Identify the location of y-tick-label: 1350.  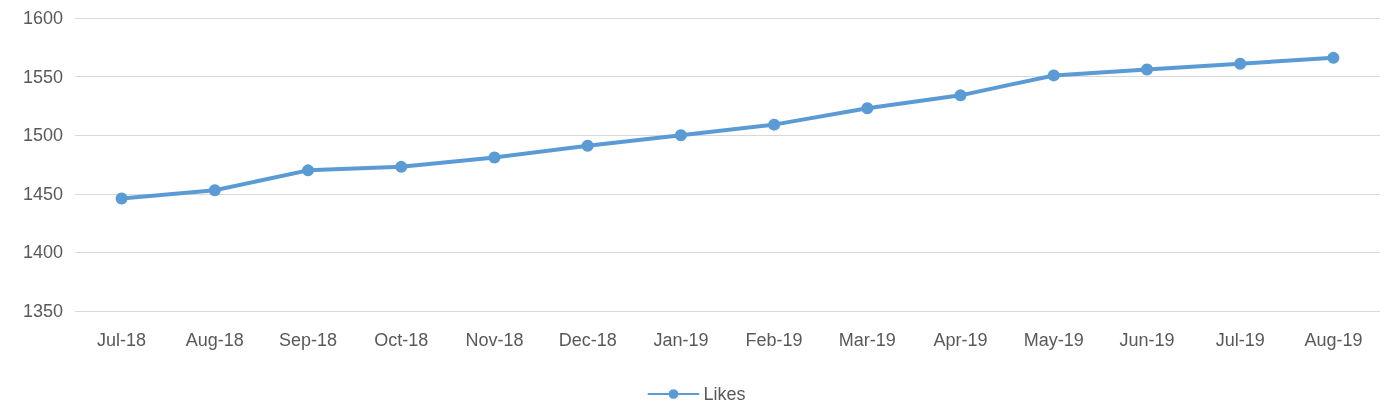
(42, 311).